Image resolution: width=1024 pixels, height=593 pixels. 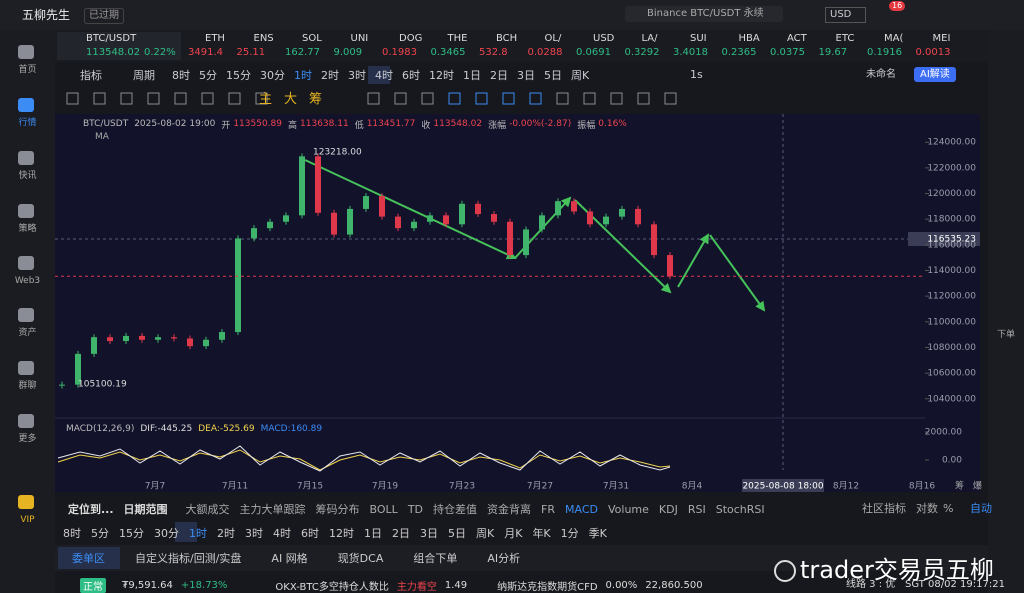 I want to click on period-button: 季K, so click(x=597, y=533).